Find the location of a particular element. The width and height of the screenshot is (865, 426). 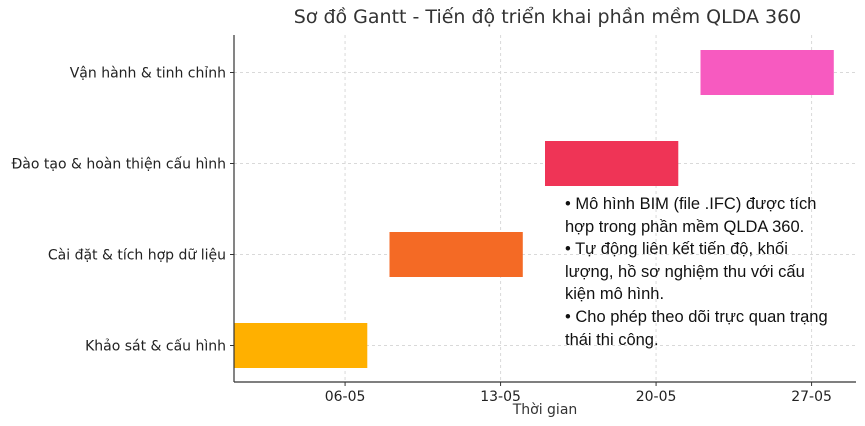

y-tick-label: Khảo sát & cấu hình is located at coordinates (155, 347).